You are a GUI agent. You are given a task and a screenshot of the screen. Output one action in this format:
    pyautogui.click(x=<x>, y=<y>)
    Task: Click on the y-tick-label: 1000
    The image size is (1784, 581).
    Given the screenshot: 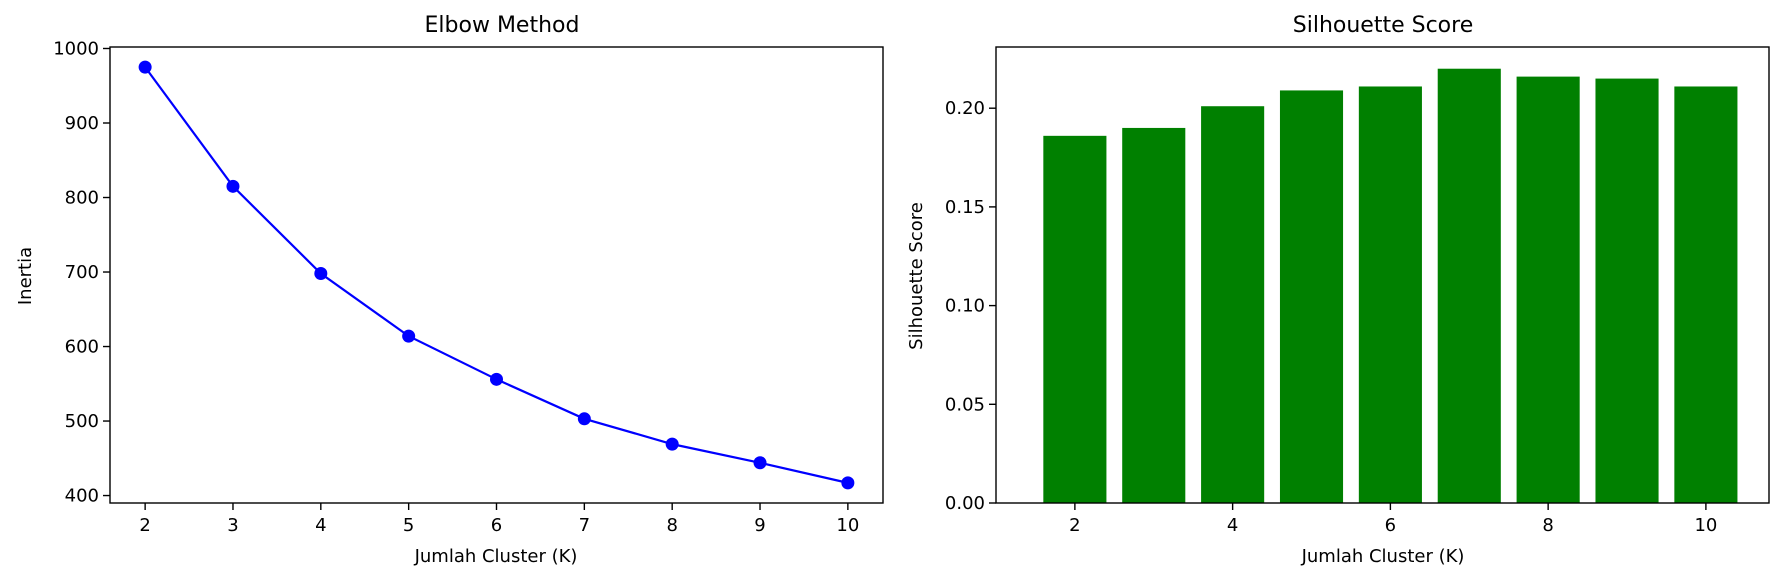 What is the action you would take?
    pyautogui.click(x=76, y=48)
    